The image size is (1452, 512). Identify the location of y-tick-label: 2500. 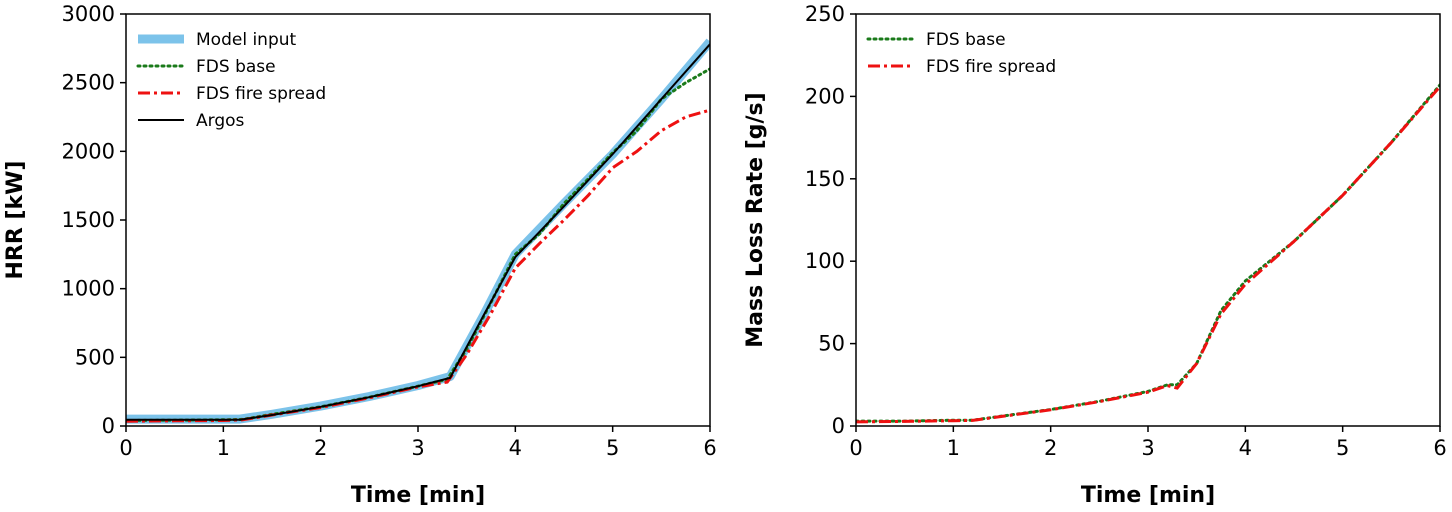
(88, 83).